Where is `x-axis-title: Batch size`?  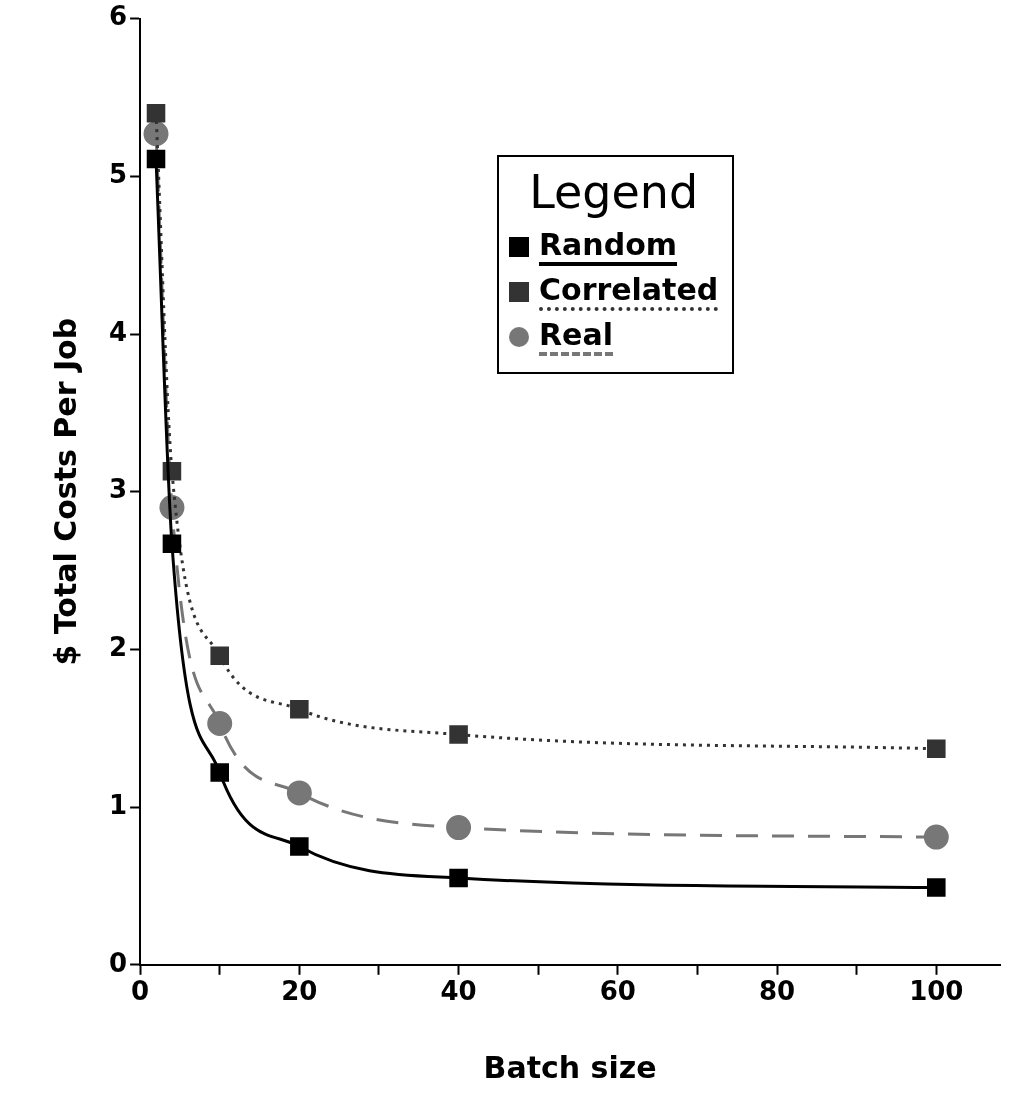
x-axis-title: Batch size is located at coordinates (570, 1067).